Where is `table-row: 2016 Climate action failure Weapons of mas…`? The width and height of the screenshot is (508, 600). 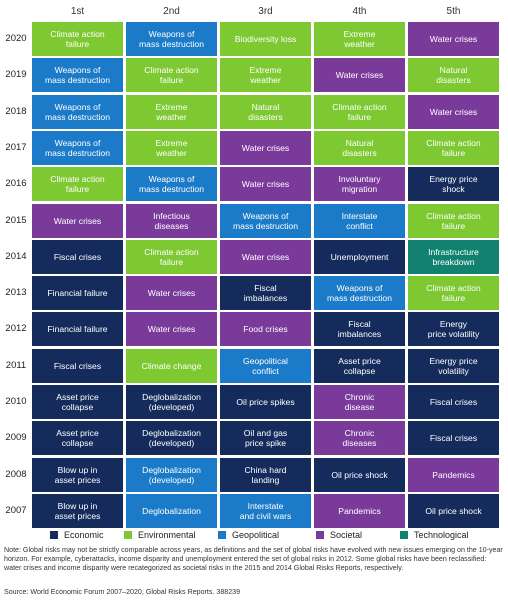
table-row: 2016 Climate action failure Weapons of mas… is located at coordinates (254, 184).